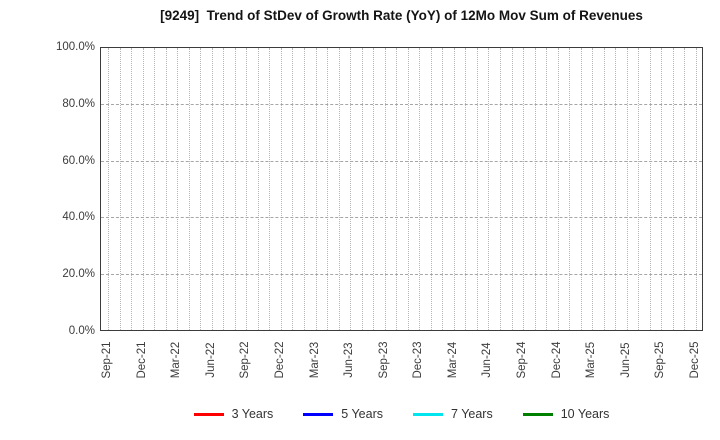 This screenshot has width=720, height=440. I want to click on y-tick-label: 80.0%, so click(78, 103).